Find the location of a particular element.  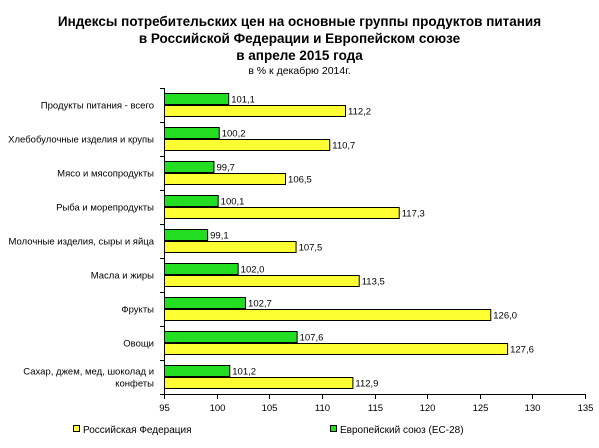

x-tick-label: 95 is located at coordinates (164, 408).